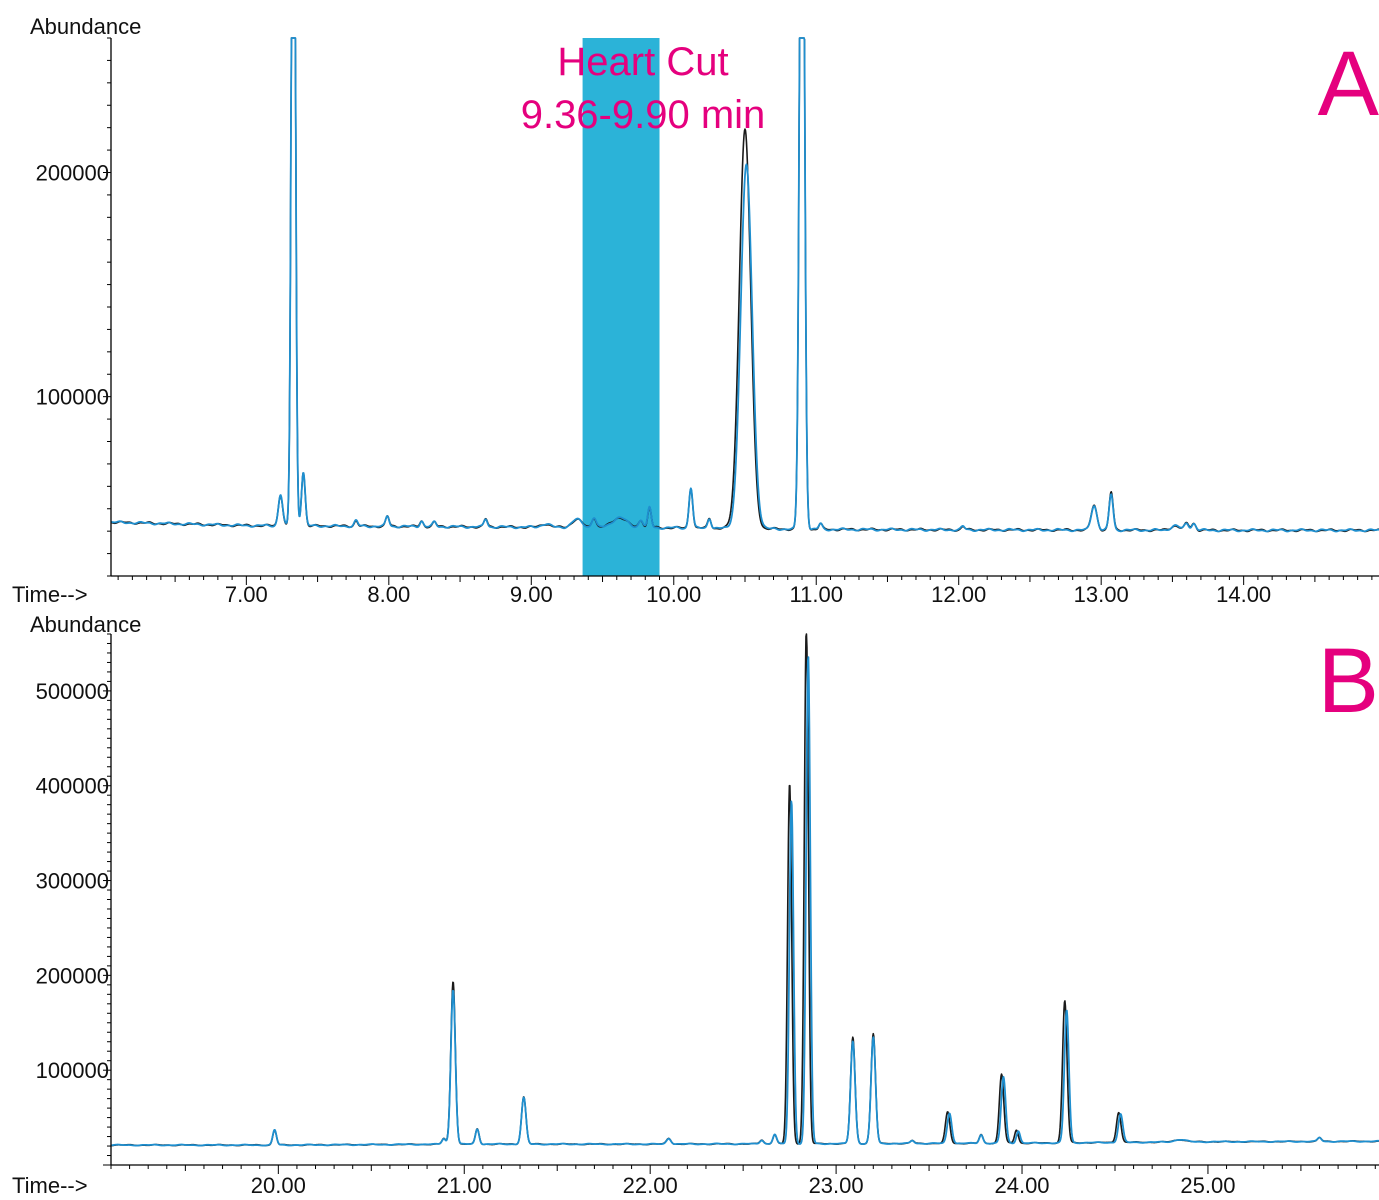 The height and width of the screenshot is (1200, 1379). Describe the element at coordinates (246, 594) in the screenshot. I see `x-tick-label: 7.00` at that location.